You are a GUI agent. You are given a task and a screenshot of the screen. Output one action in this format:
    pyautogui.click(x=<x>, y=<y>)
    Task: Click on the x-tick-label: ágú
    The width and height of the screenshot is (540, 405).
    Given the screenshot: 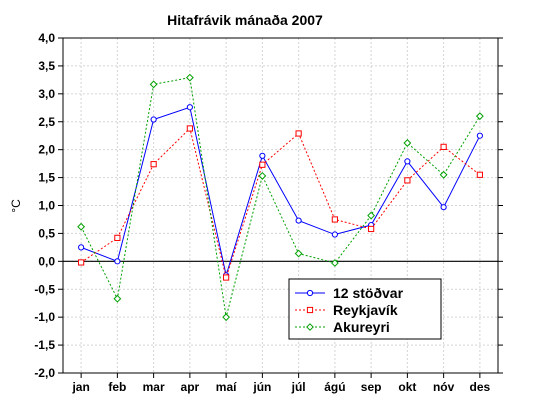 What is the action you would take?
    pyautogui.click(x=334, y=387)
    